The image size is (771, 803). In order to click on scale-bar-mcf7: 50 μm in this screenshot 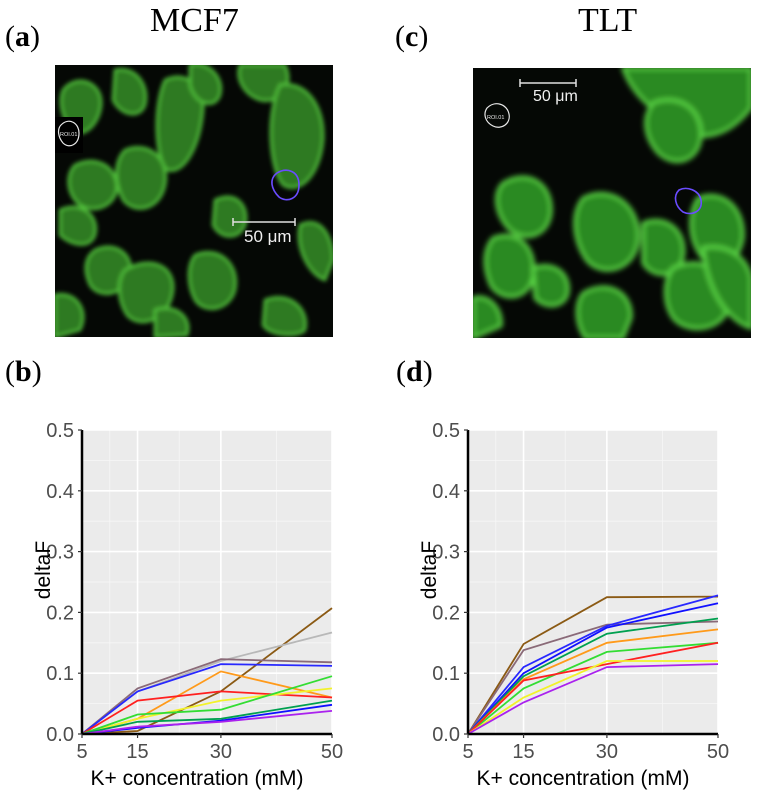, I will do `click(264, 232)`.